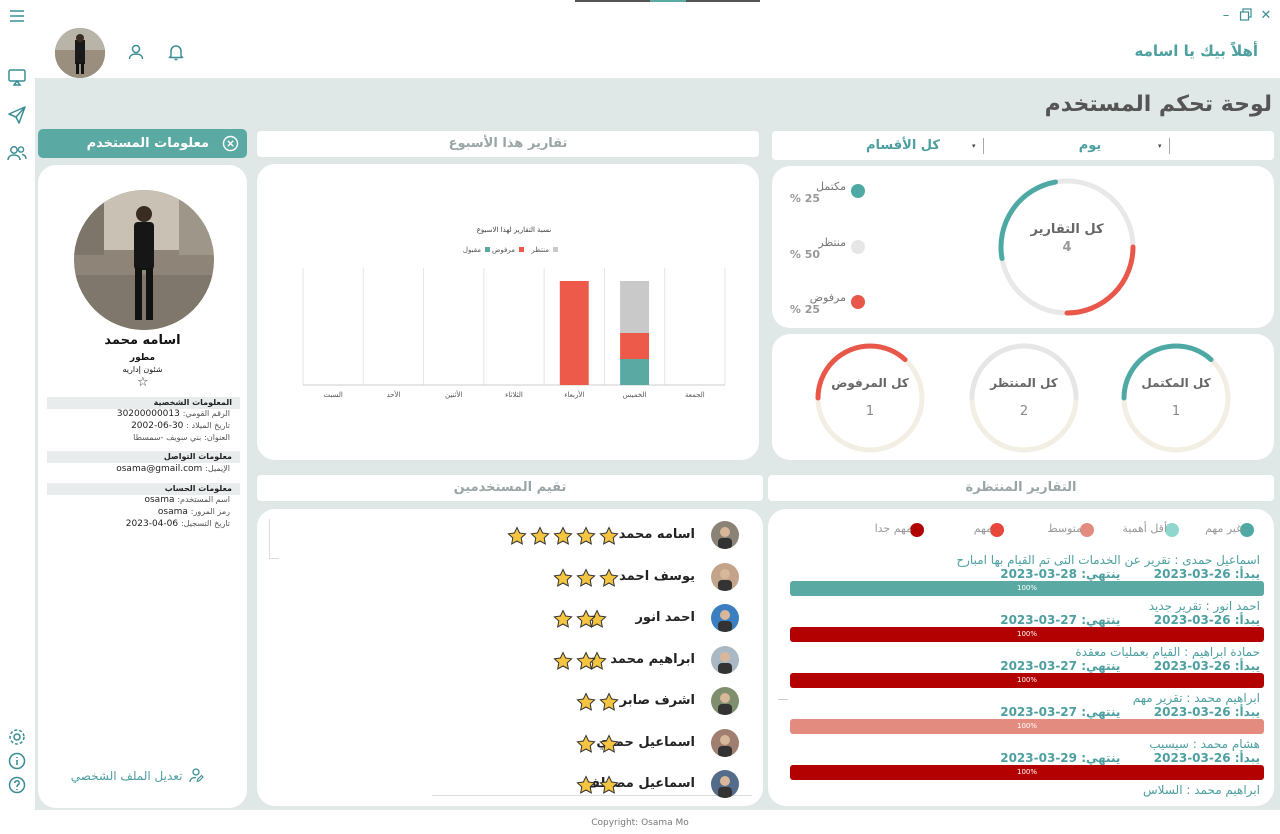 This screenshot has height=834, width=1280. What do you see at coordinates (870, 383) in the screenshot?
I see `rejected-counter-label: كل المرفوض` at bounding box center [870, 383].